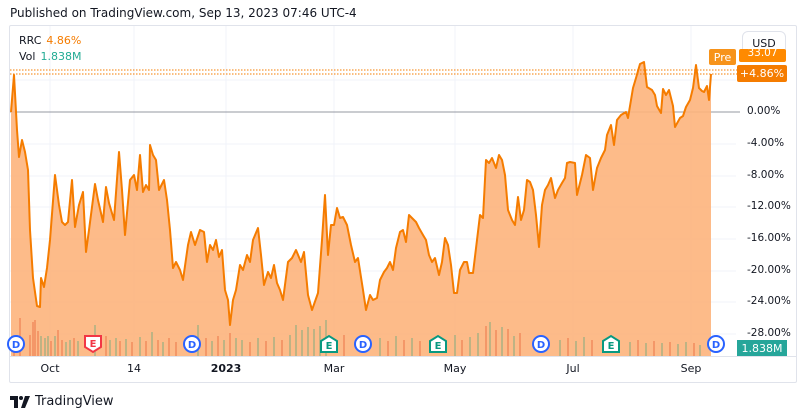 Image resolution: width=806 pixels, height=419 pixels. What do you see at coordinates (74, 401) in the screenshot?
I see `footer-brand-text: TradingView` at bounding box center [74, 401].